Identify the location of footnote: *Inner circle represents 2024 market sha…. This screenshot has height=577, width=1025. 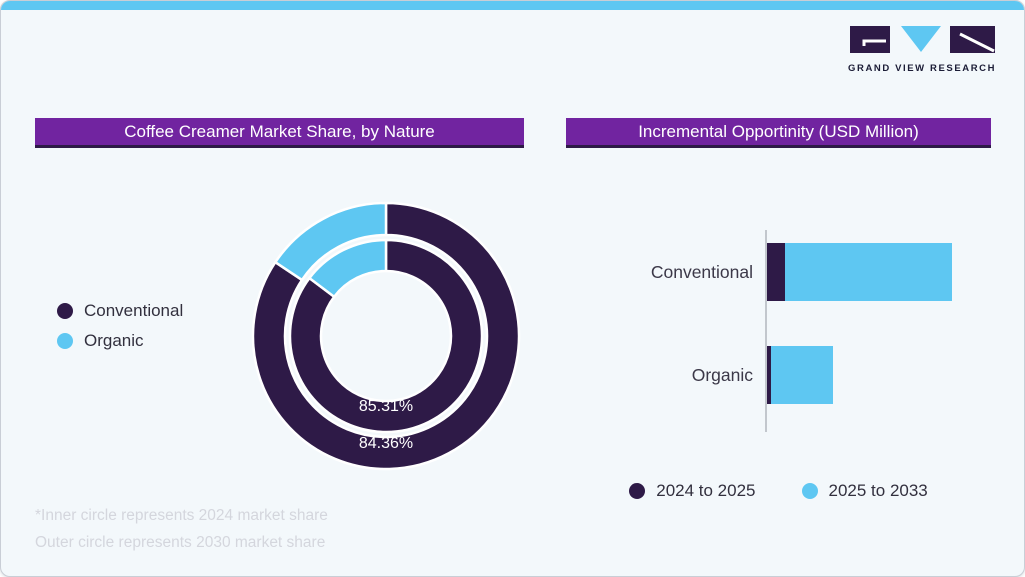
(181, 529).